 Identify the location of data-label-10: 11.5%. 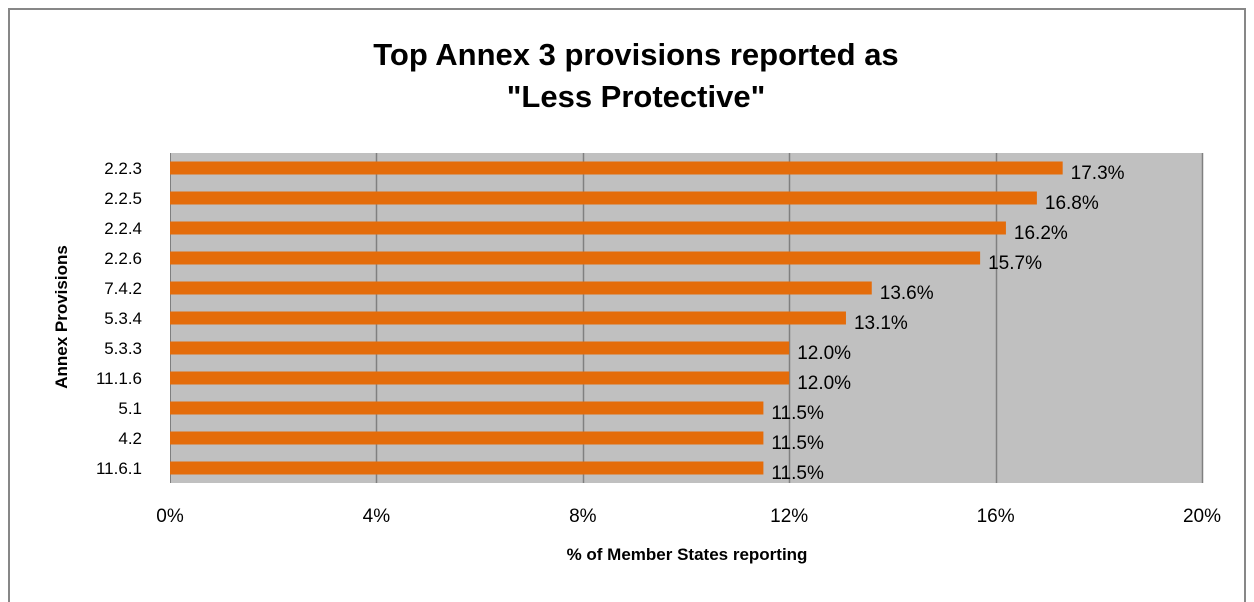
(797, 473).